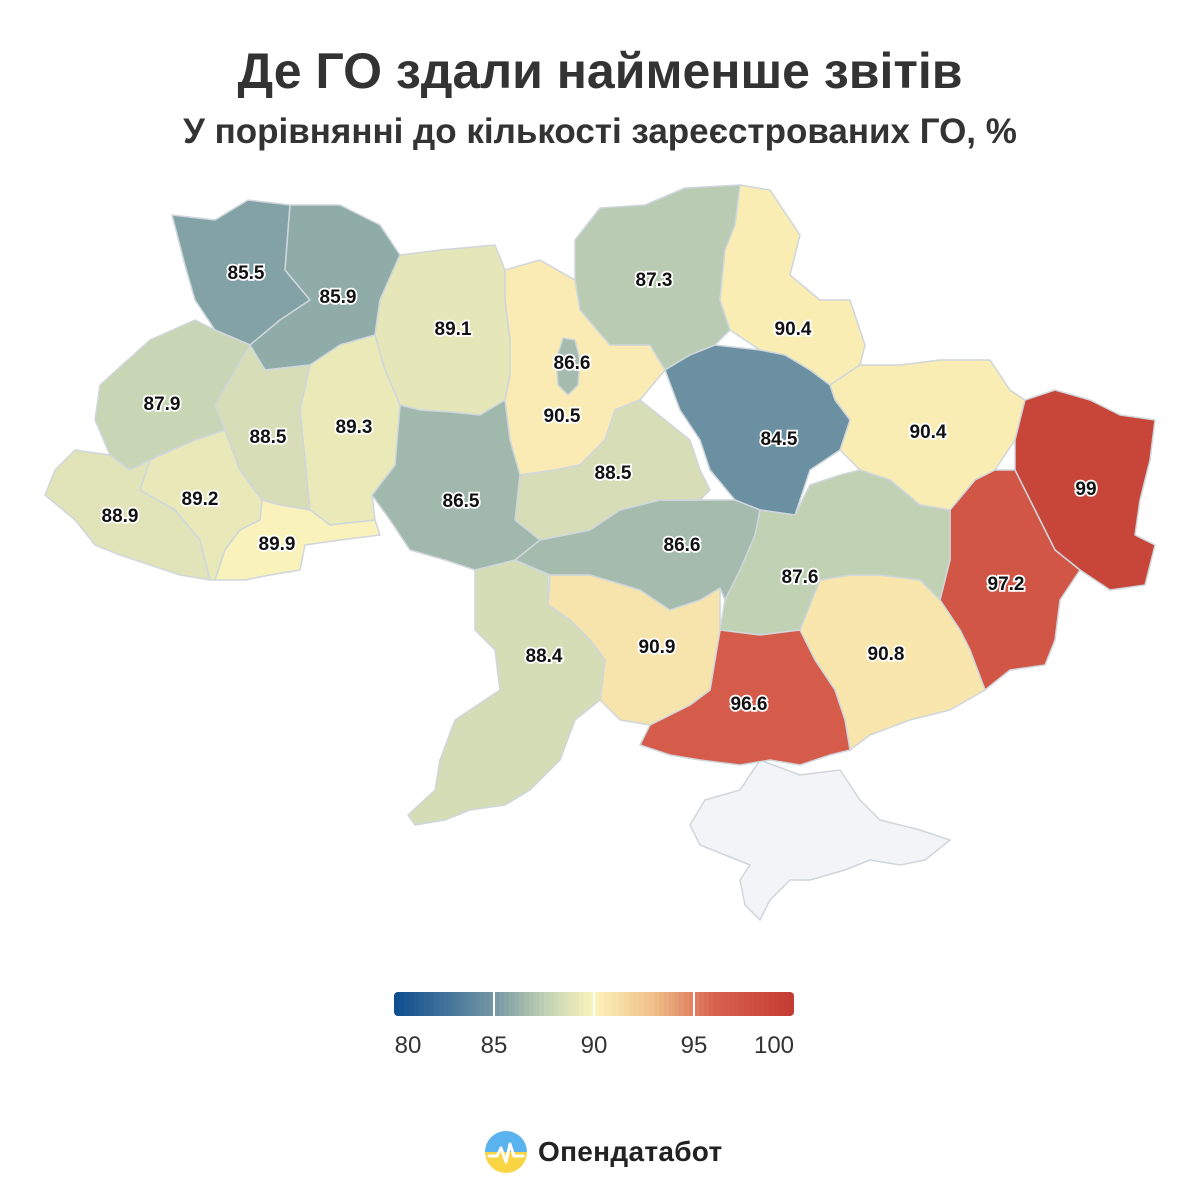  Describe the element at coordinates (506, 692) in the screenshot. I see `region-odesa` at that location.